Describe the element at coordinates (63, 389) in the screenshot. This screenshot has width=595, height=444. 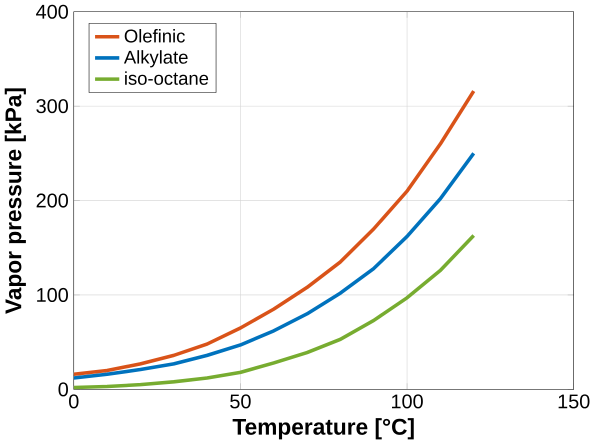
I see `y-tick-label: 0` at that location.